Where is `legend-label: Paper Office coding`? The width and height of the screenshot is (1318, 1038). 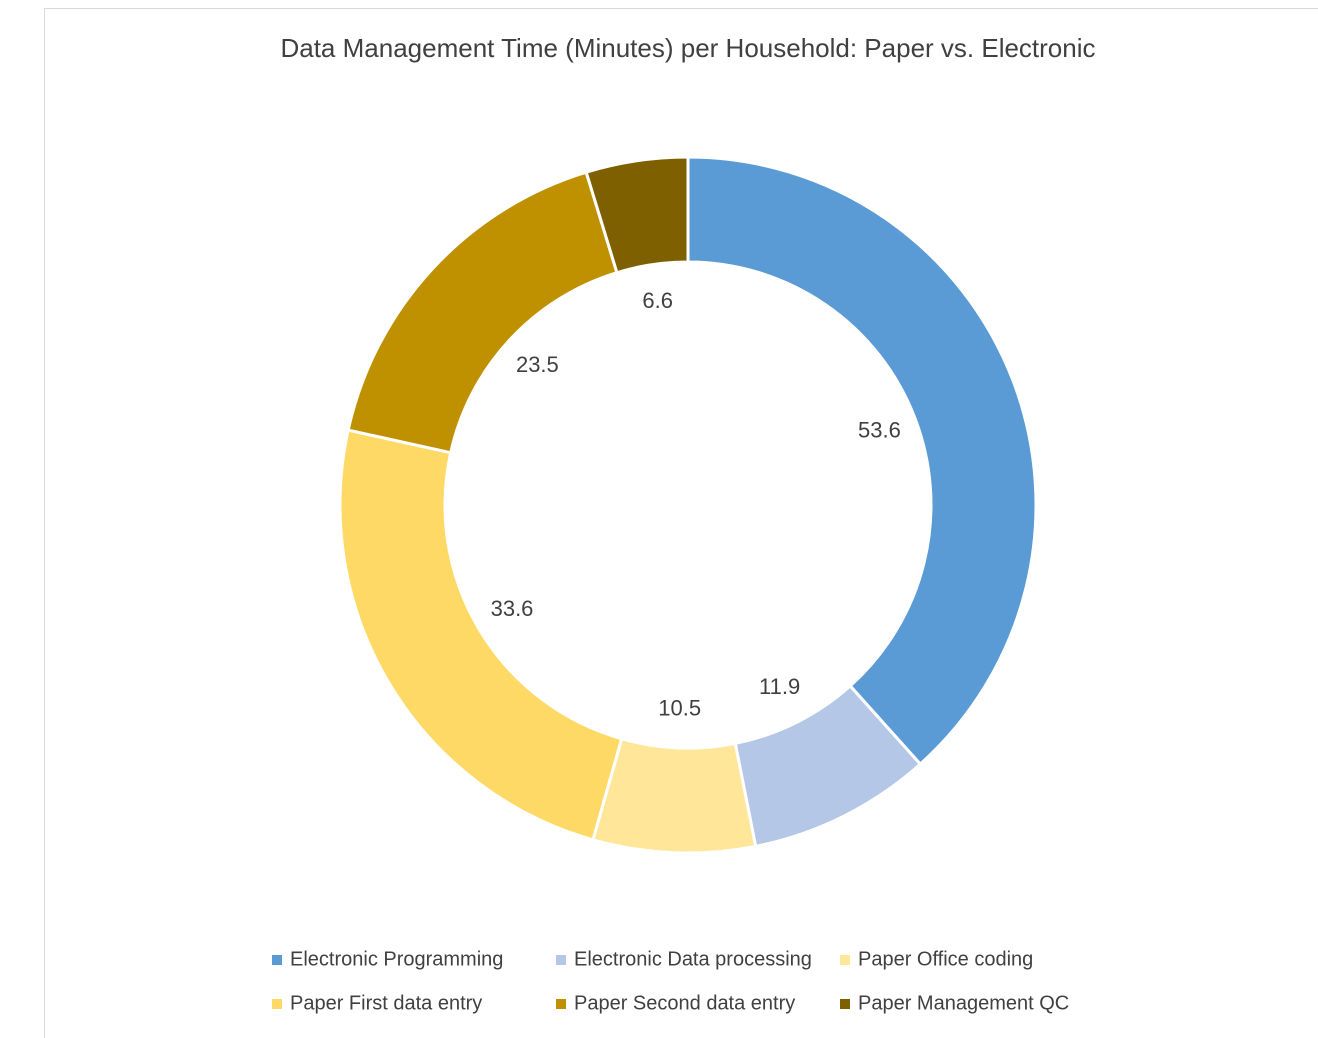 legend-label: Paper Office coding is located at coordinates (945, 959).